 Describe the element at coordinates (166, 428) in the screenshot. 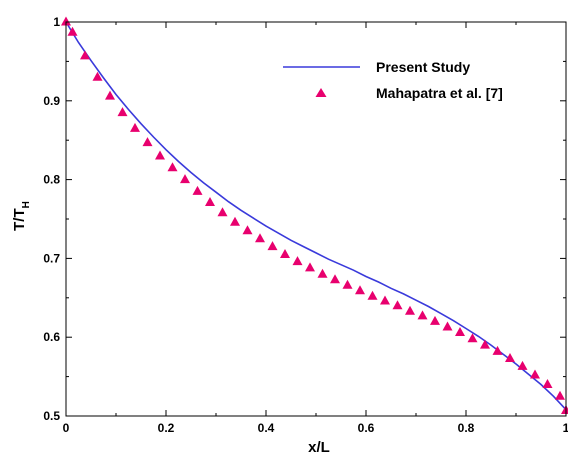

I see `x-tick-label: 0.2` at that location.